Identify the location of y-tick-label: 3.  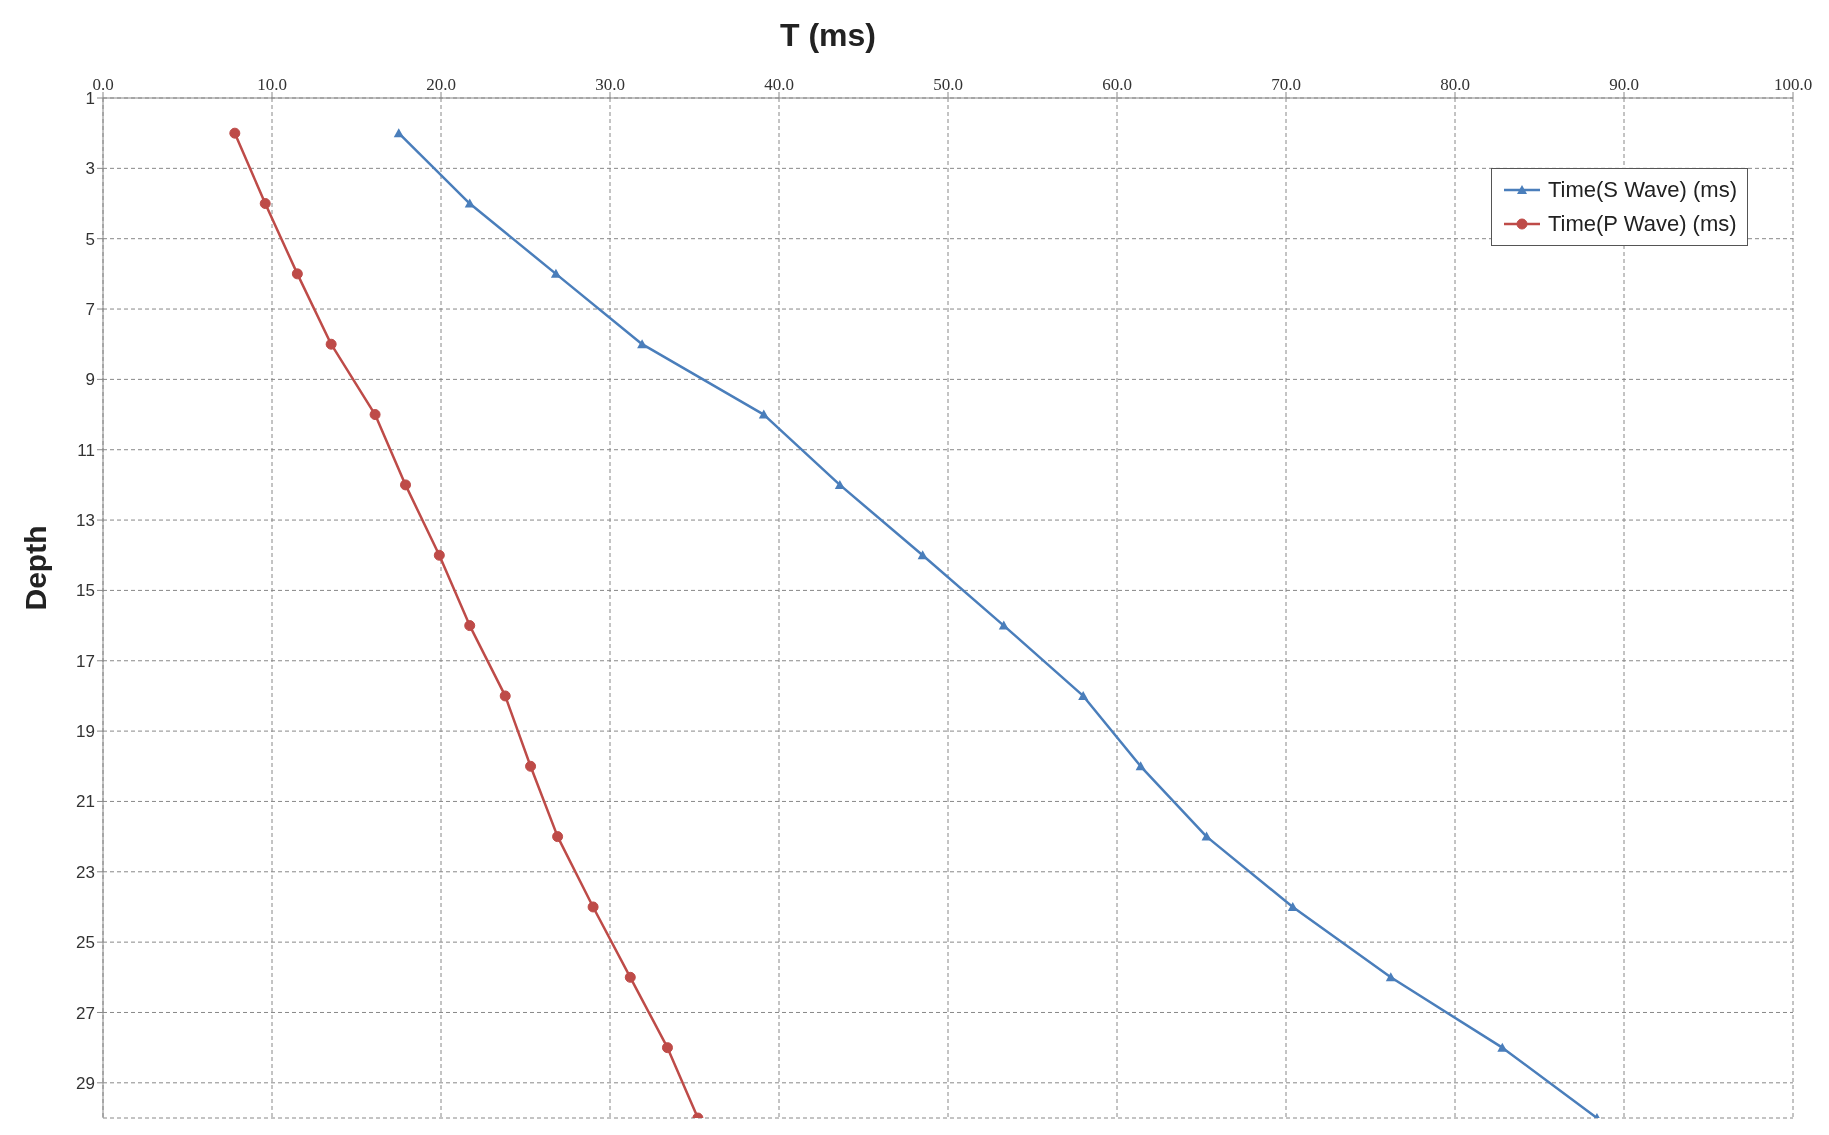
(90, 169).